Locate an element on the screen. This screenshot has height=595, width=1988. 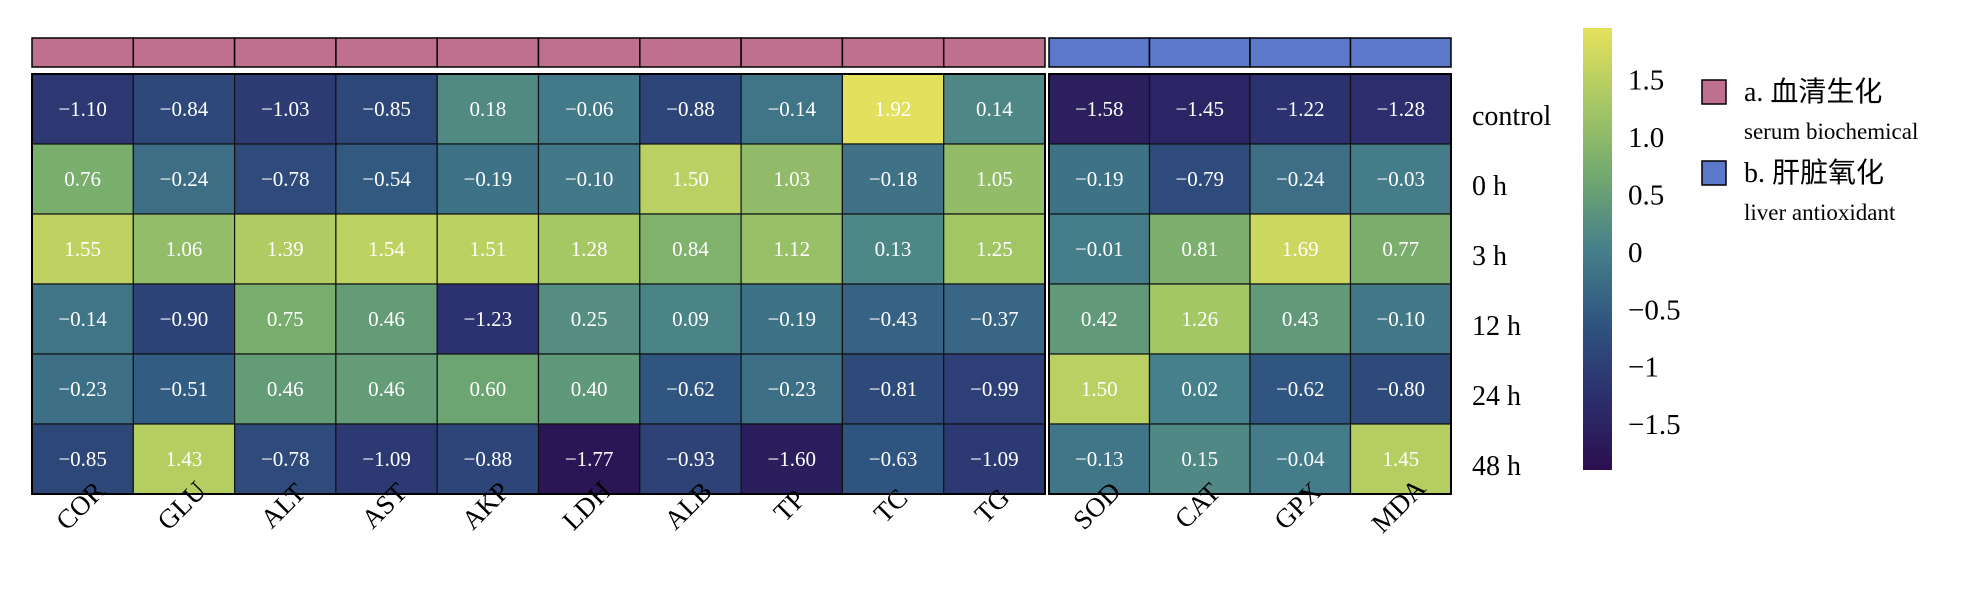
cell-value-label: 0.75 is located at coordinates (285, 319).